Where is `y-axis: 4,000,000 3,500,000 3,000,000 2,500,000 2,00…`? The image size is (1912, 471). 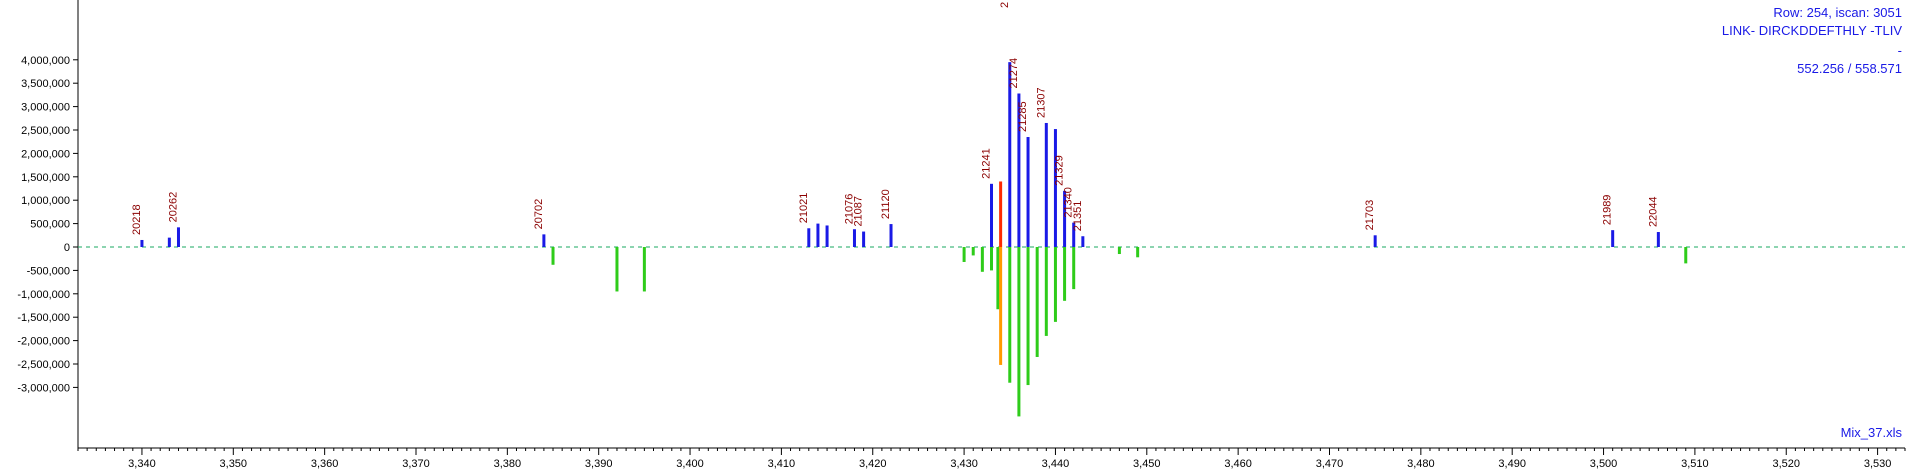 y-axis: 4,000,000 3,500,000 3,000,000 2,500,000 2,00… is located at coordinates (48, 224).